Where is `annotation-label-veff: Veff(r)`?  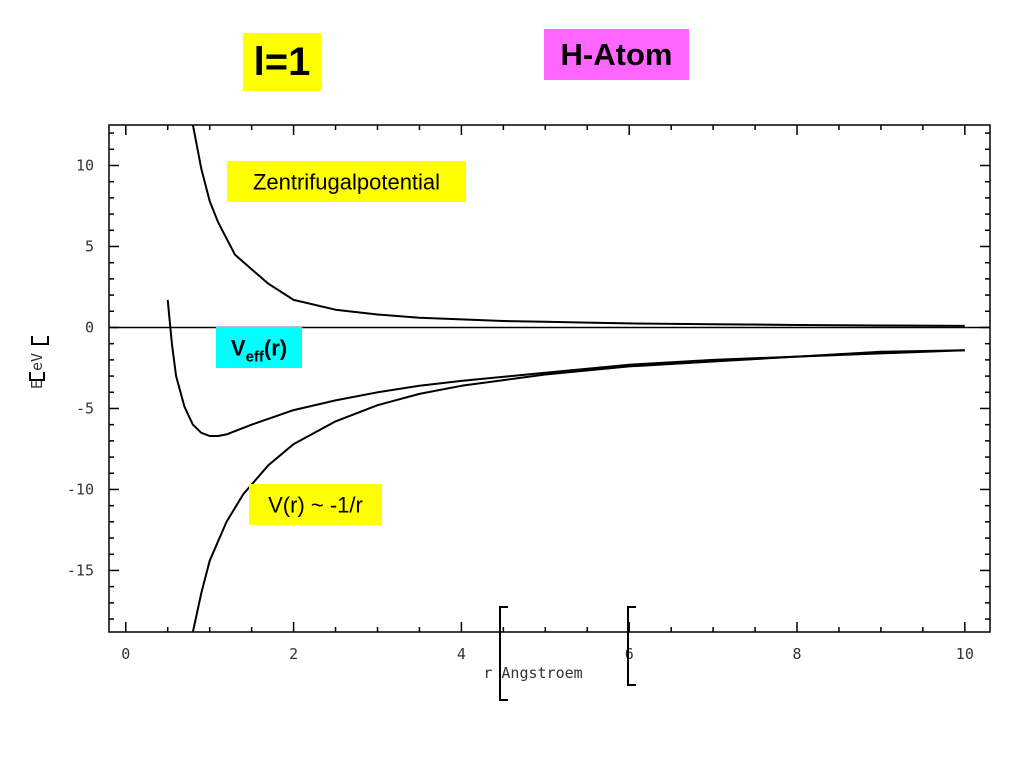
annotation-label-veff: Veff(r) is located at coordinates (259, 351).